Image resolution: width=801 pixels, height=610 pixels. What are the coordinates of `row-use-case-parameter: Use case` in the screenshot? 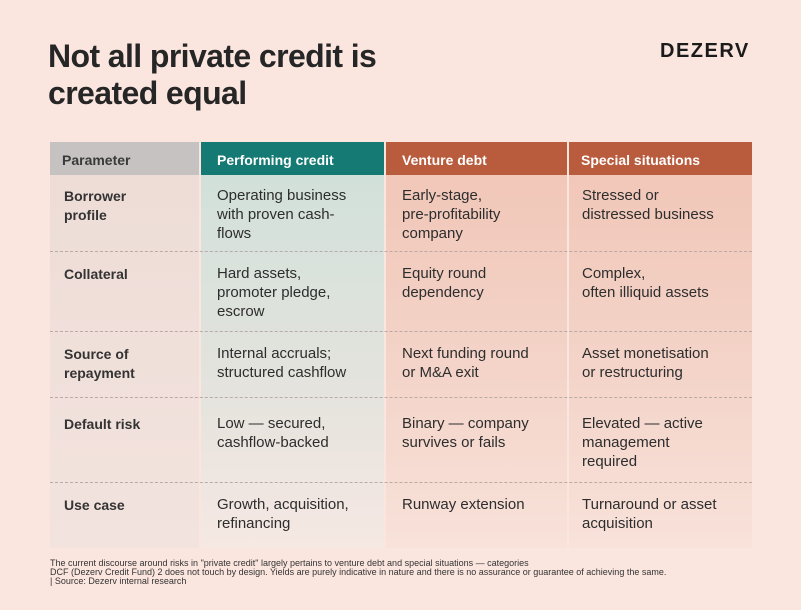 It's located at (94, 505).